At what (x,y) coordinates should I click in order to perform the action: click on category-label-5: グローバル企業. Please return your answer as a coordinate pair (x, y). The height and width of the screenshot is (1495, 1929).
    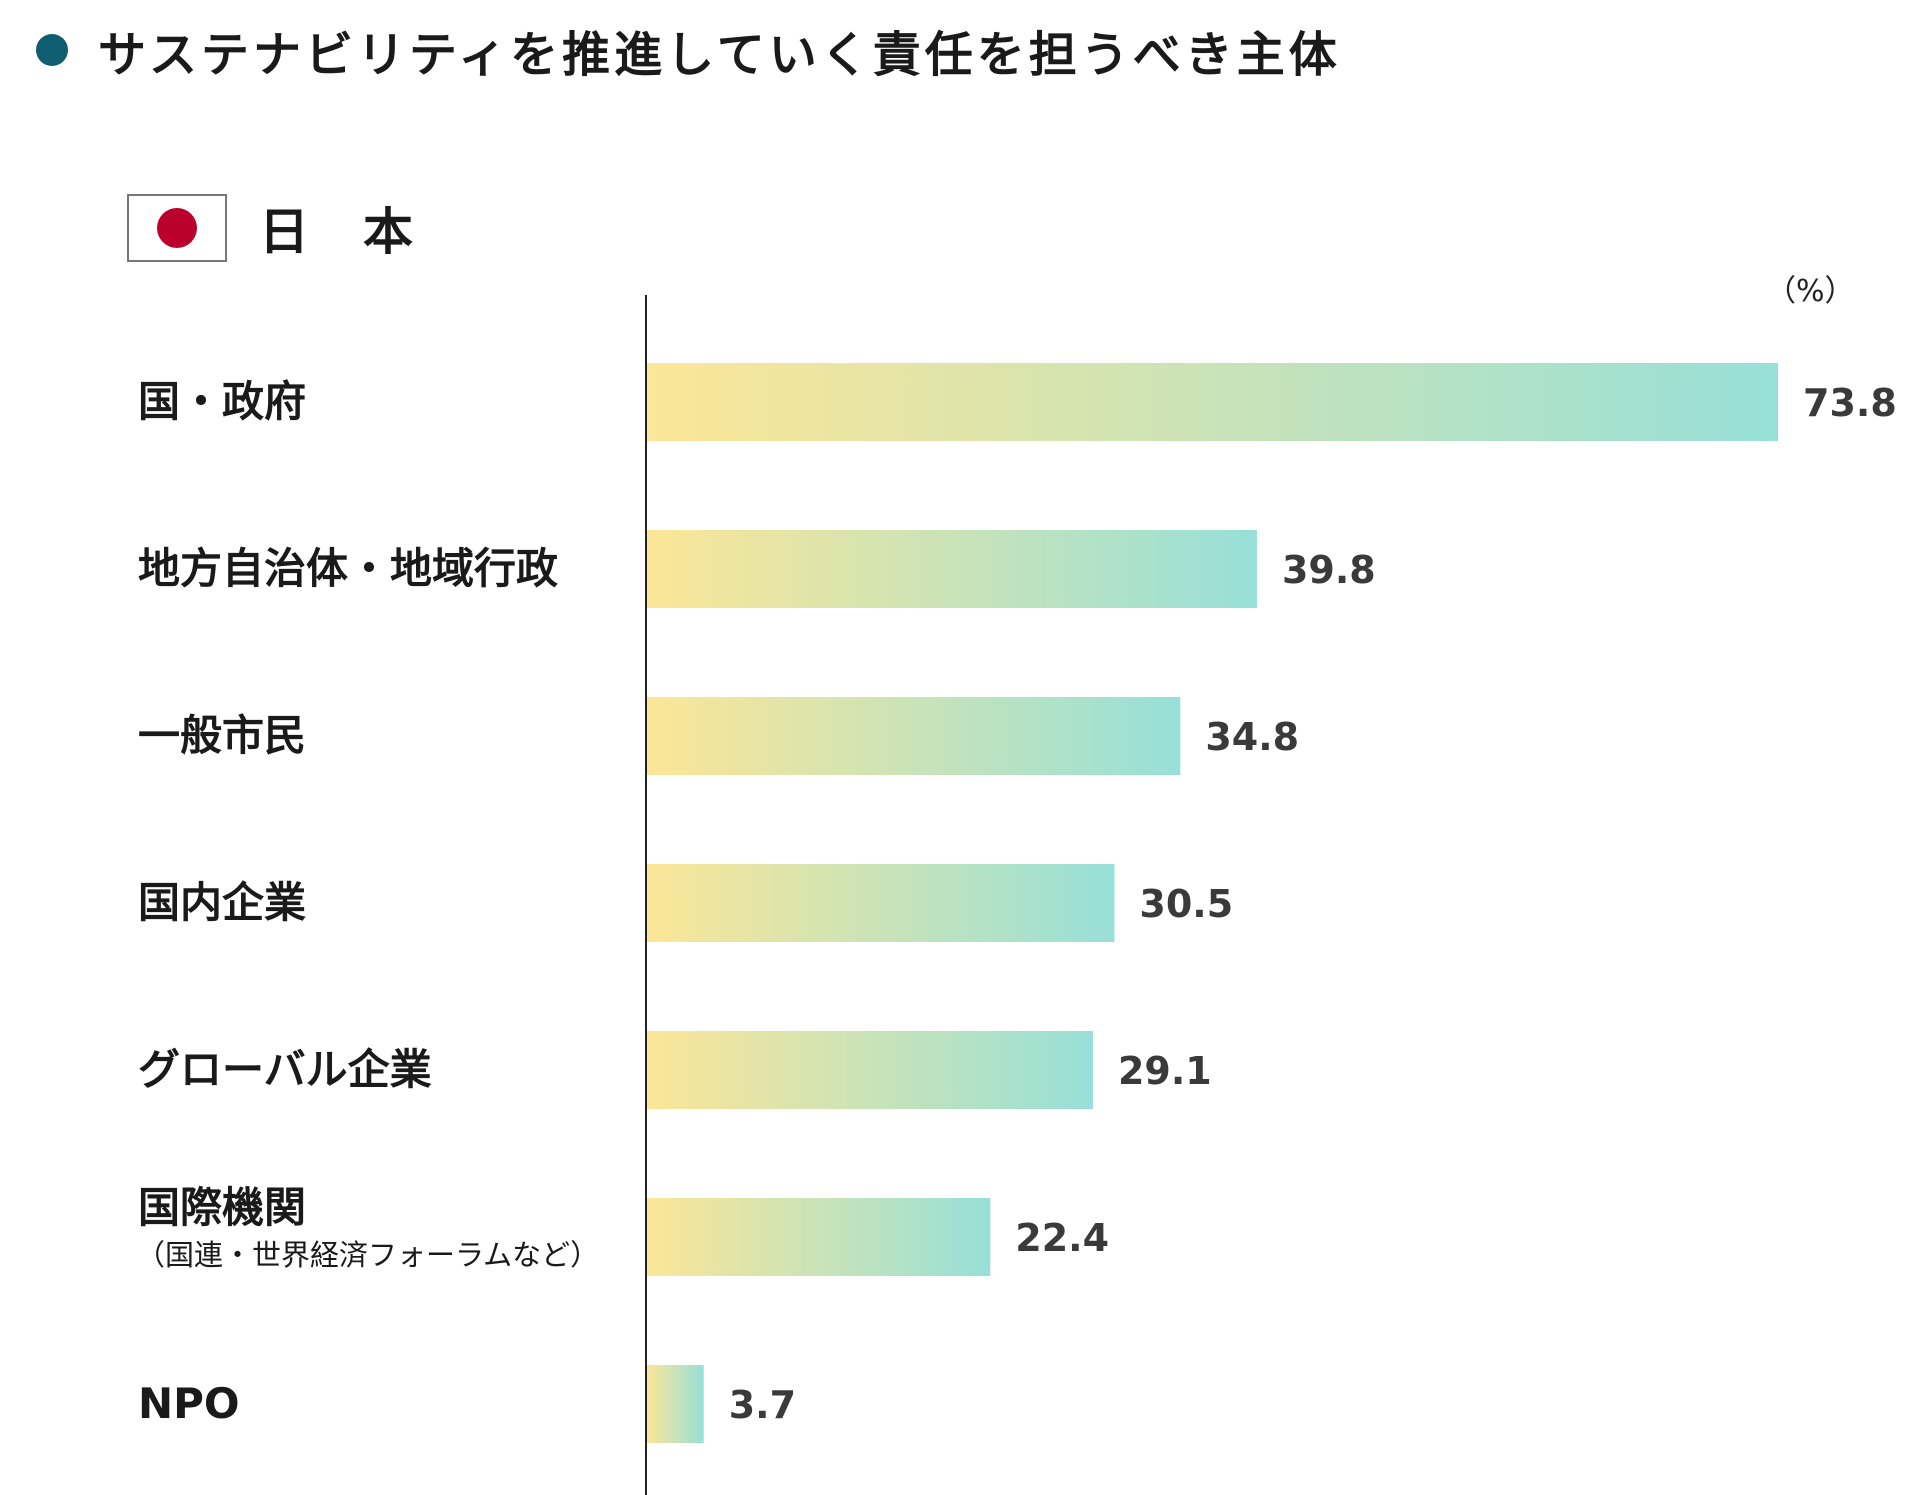
    Looking at the image, I should click on (285, 1069).